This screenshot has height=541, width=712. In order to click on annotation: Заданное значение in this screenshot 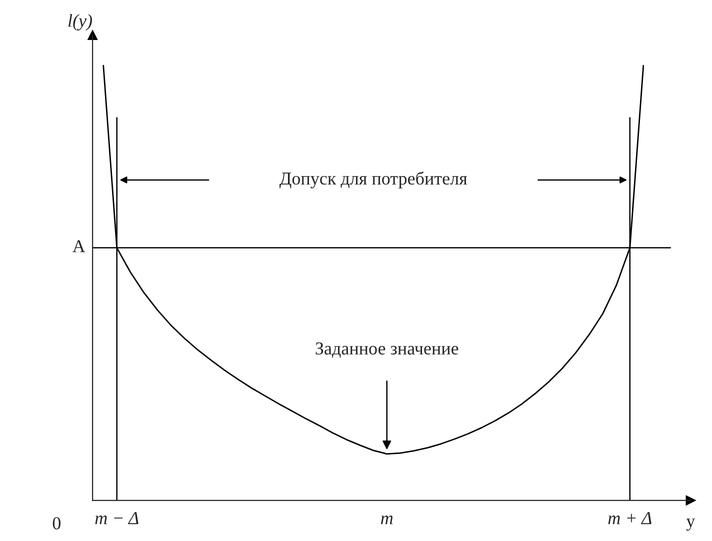, I will do `click(387, 350)`.